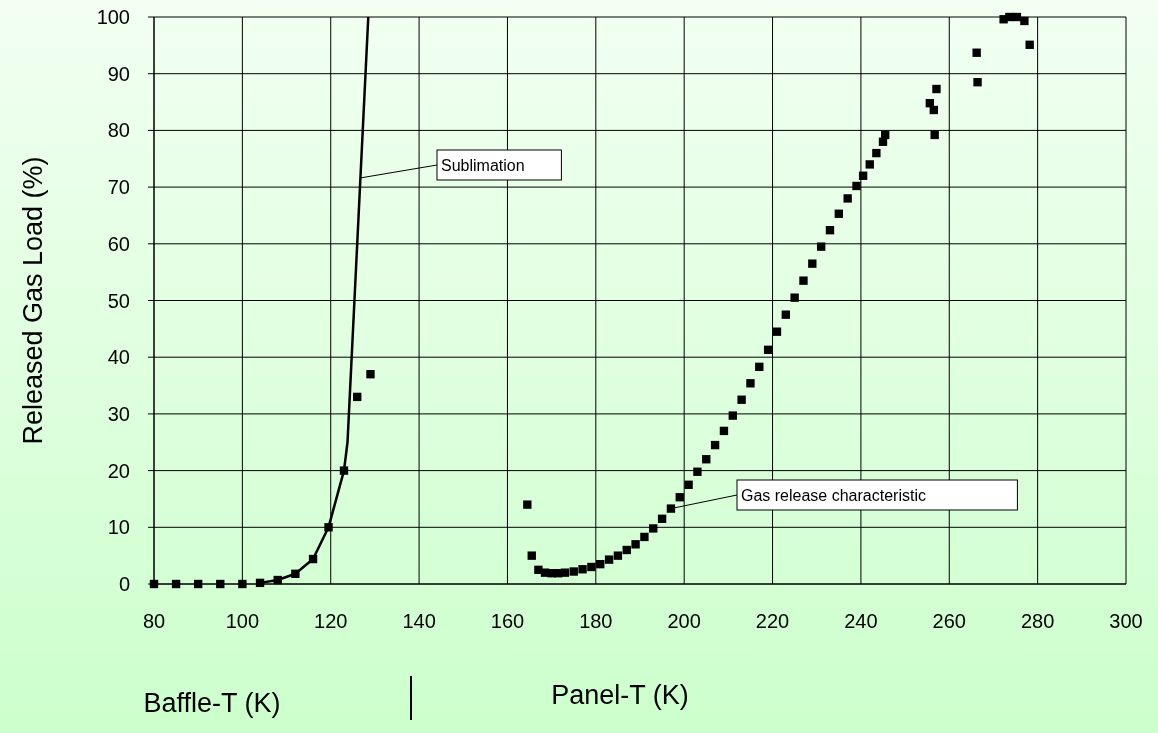 Image resolution: width=1158 pixels, height=733 pixels. I want to click on y-tick-label: 20, so click(118, 470).